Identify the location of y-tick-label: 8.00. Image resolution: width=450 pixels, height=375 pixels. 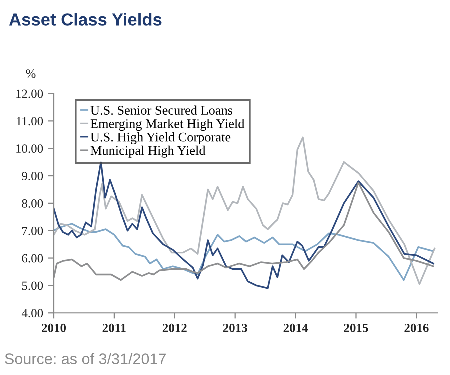
(33, 203).